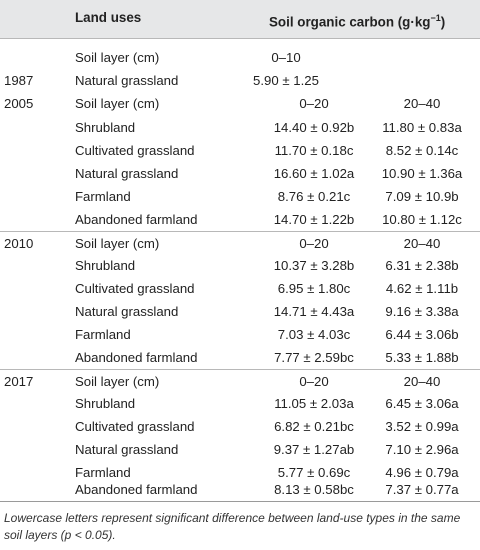  I want to click on soc-value-a: 9.37 ± 1.27ab, so click(314, 449).